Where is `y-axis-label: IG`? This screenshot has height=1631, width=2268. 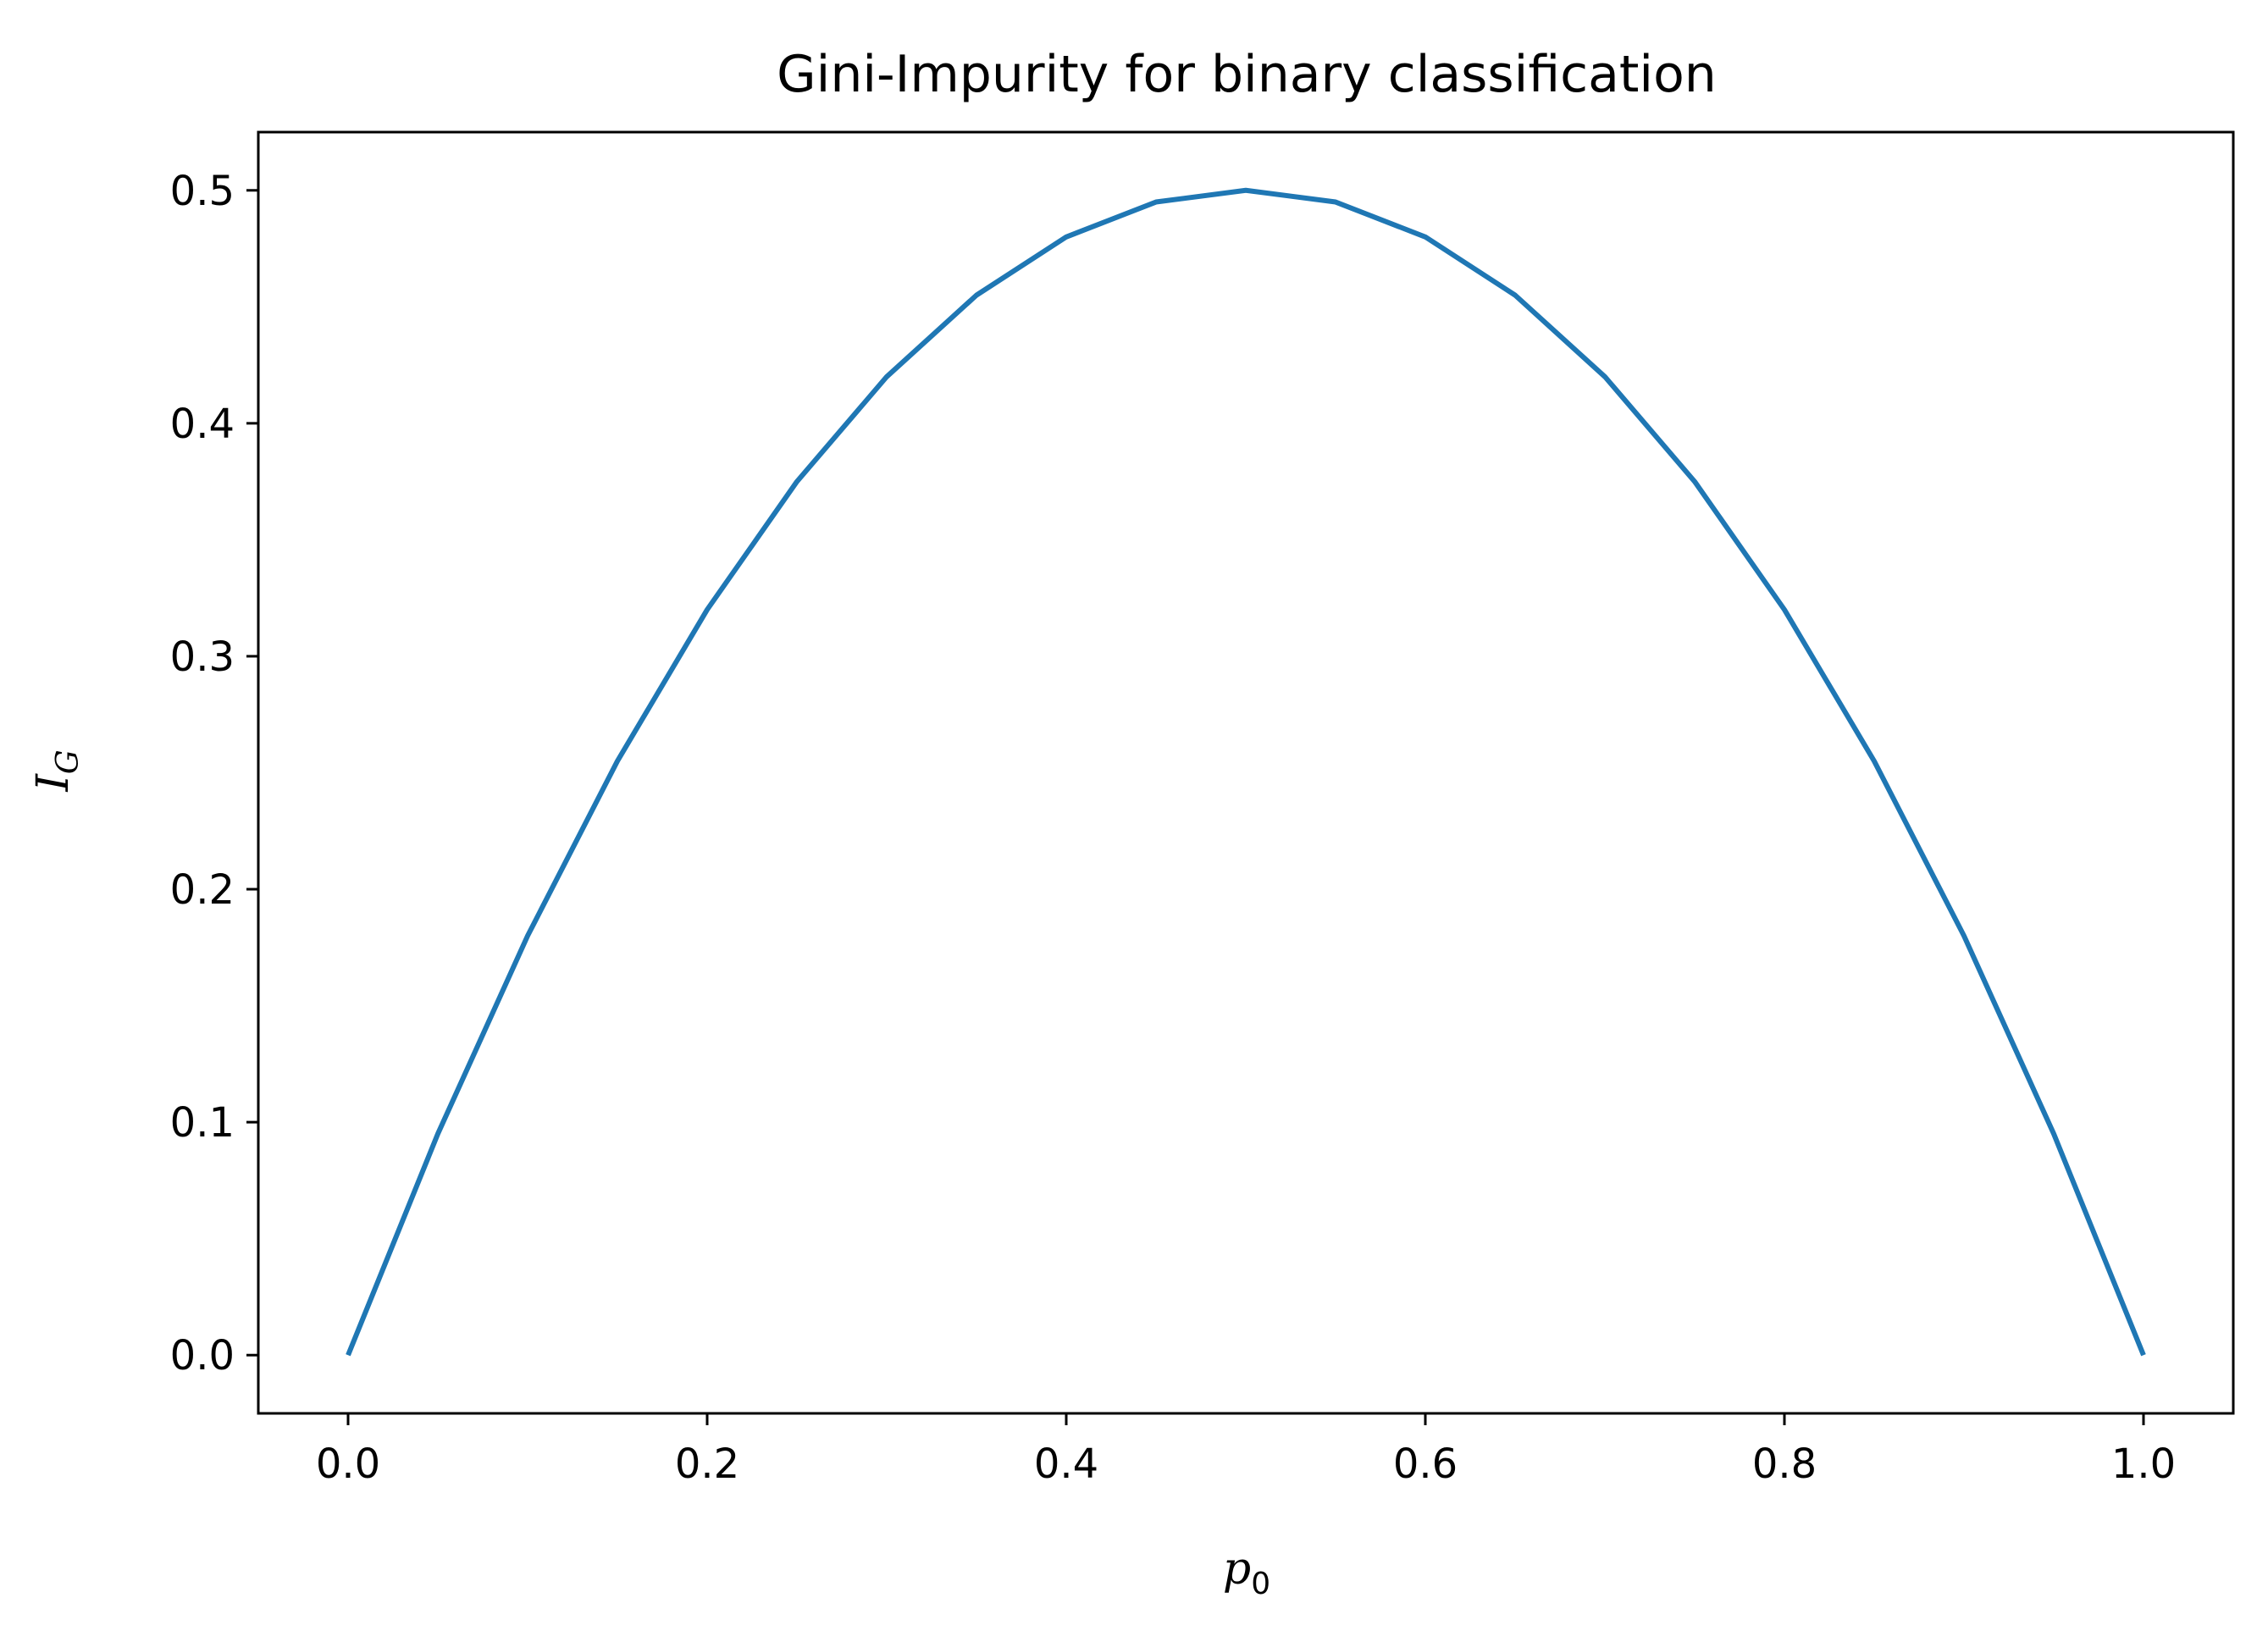 y-axis-label: IG is located at coordinates (57, 771).